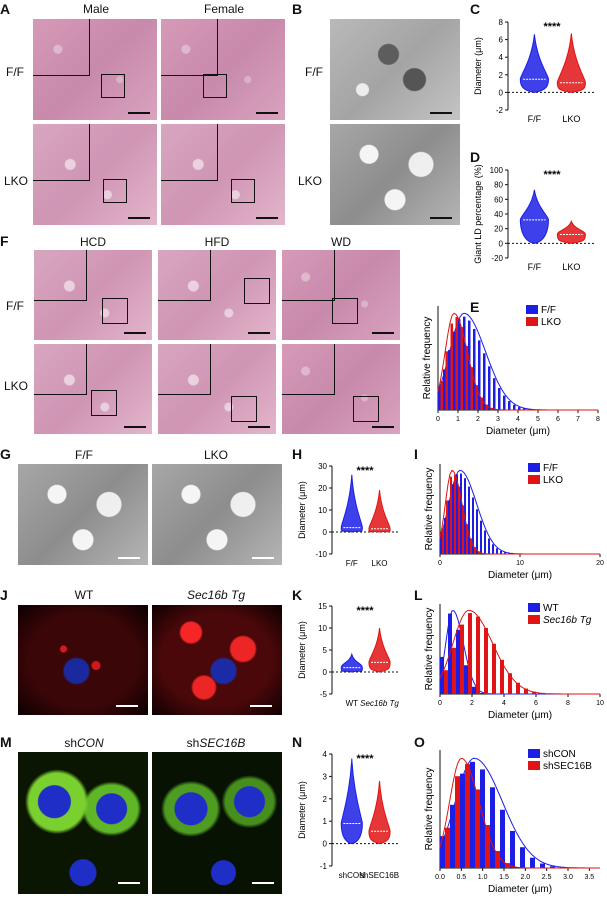  Describe the element at coordinates (478, 214) in the screenshot. I see `y-axis-label: Giant LD percentage (%)` at that location.